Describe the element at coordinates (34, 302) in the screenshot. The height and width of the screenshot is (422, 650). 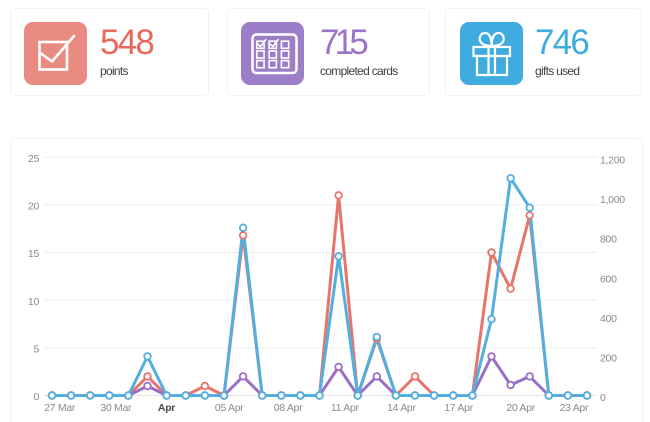
I see `svg-text: 10` at that location.